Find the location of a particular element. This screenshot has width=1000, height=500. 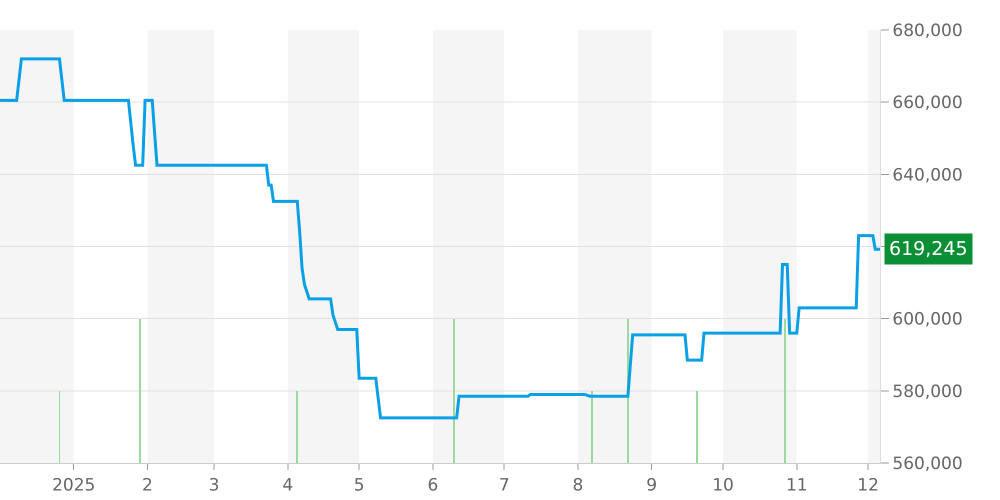

annotation: 619,245 is located at coordinates (928, 249).